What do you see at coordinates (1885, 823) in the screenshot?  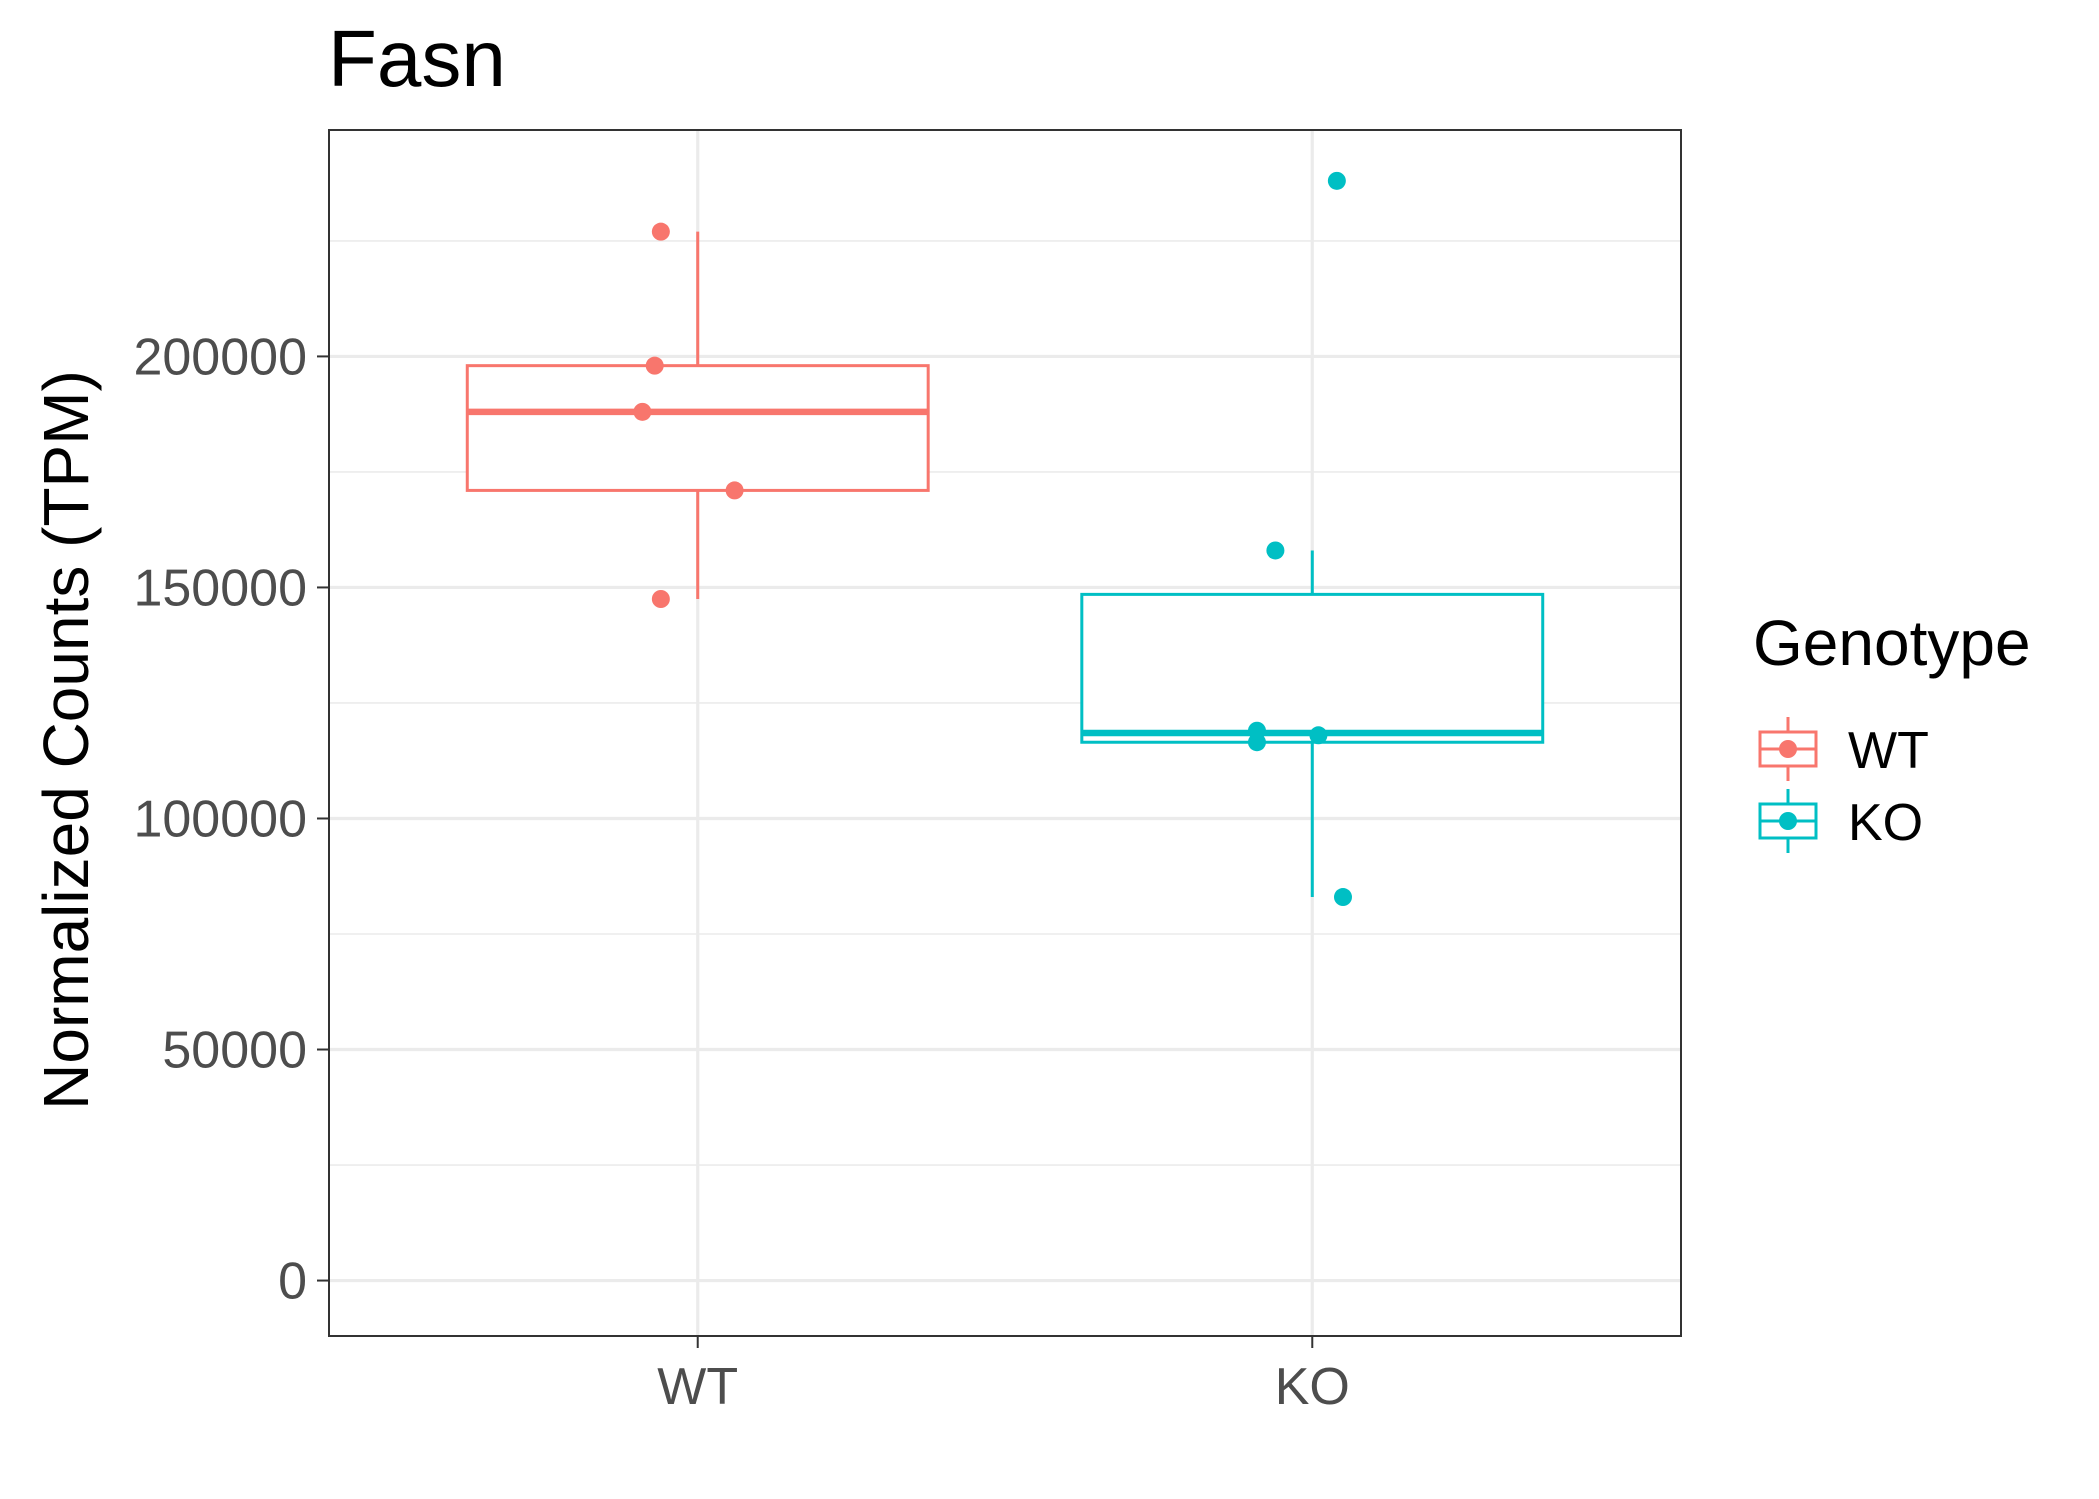 I see `legend-label: KO` at bounding box center [1885, 823].